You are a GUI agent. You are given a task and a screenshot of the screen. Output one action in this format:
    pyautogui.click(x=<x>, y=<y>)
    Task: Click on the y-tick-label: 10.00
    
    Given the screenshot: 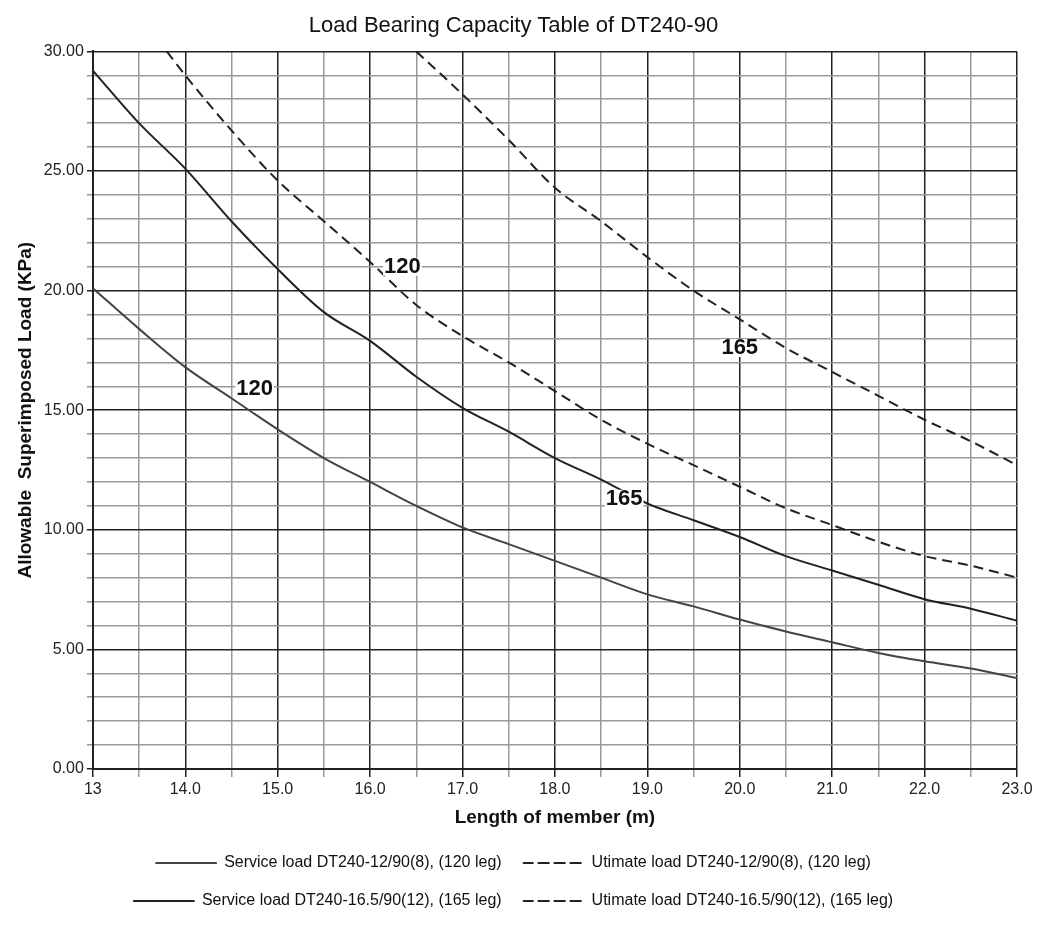 What is the action you would take?
    pyautogui.click(x=63, y=529)
    